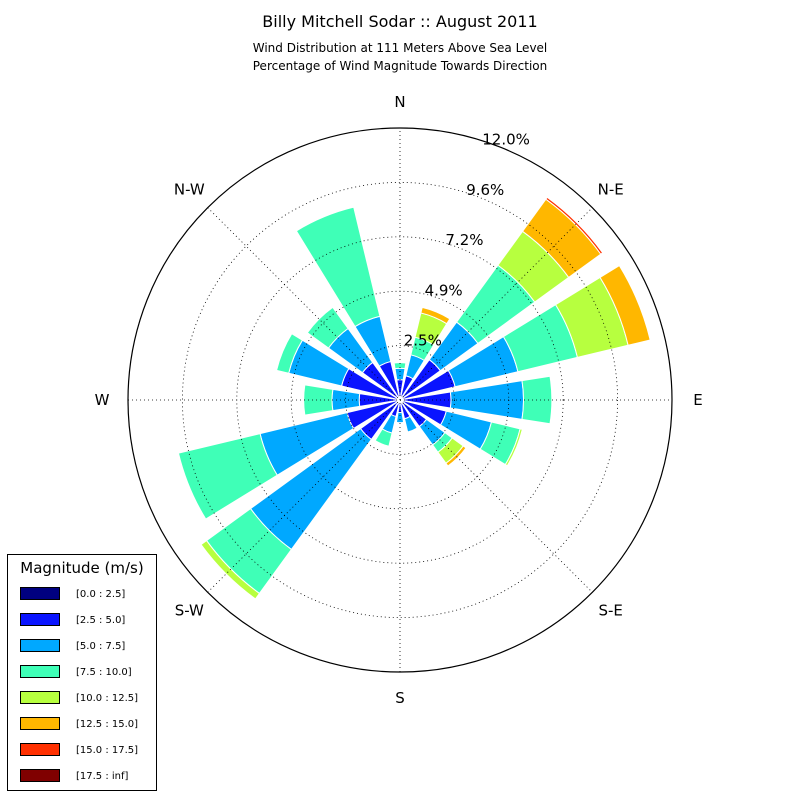 Image resolution: width=800 pixels, height=800 pixels. What do you see at coordinates (82, 568) in the screenshot?
I see `legend-title: Magnitude (m/s)` at bounding box center [82, 568].